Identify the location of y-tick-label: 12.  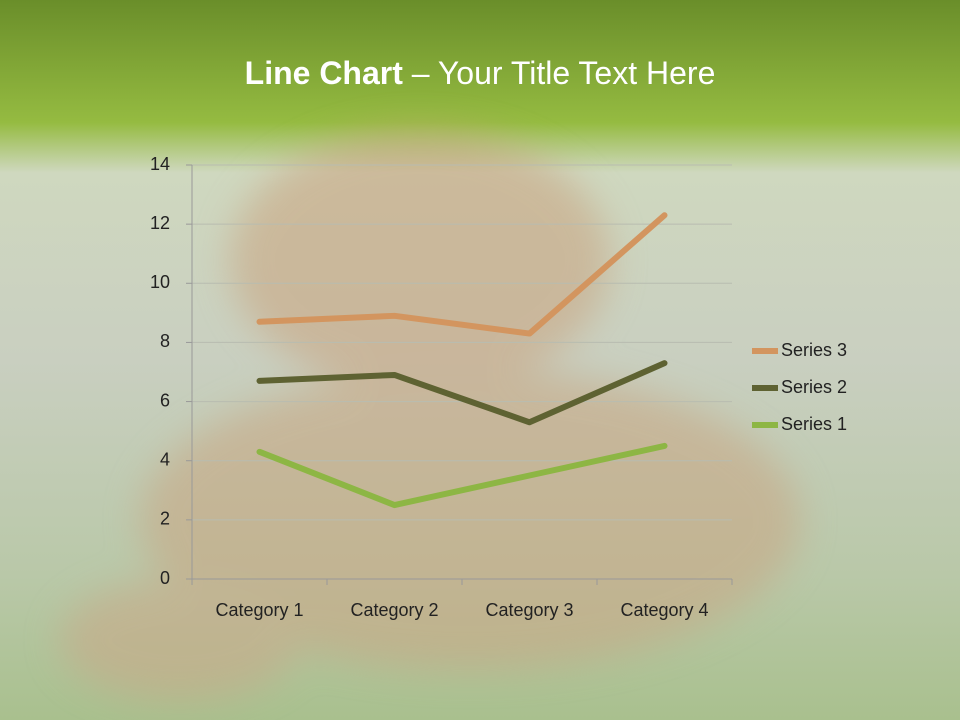
(160, 223).